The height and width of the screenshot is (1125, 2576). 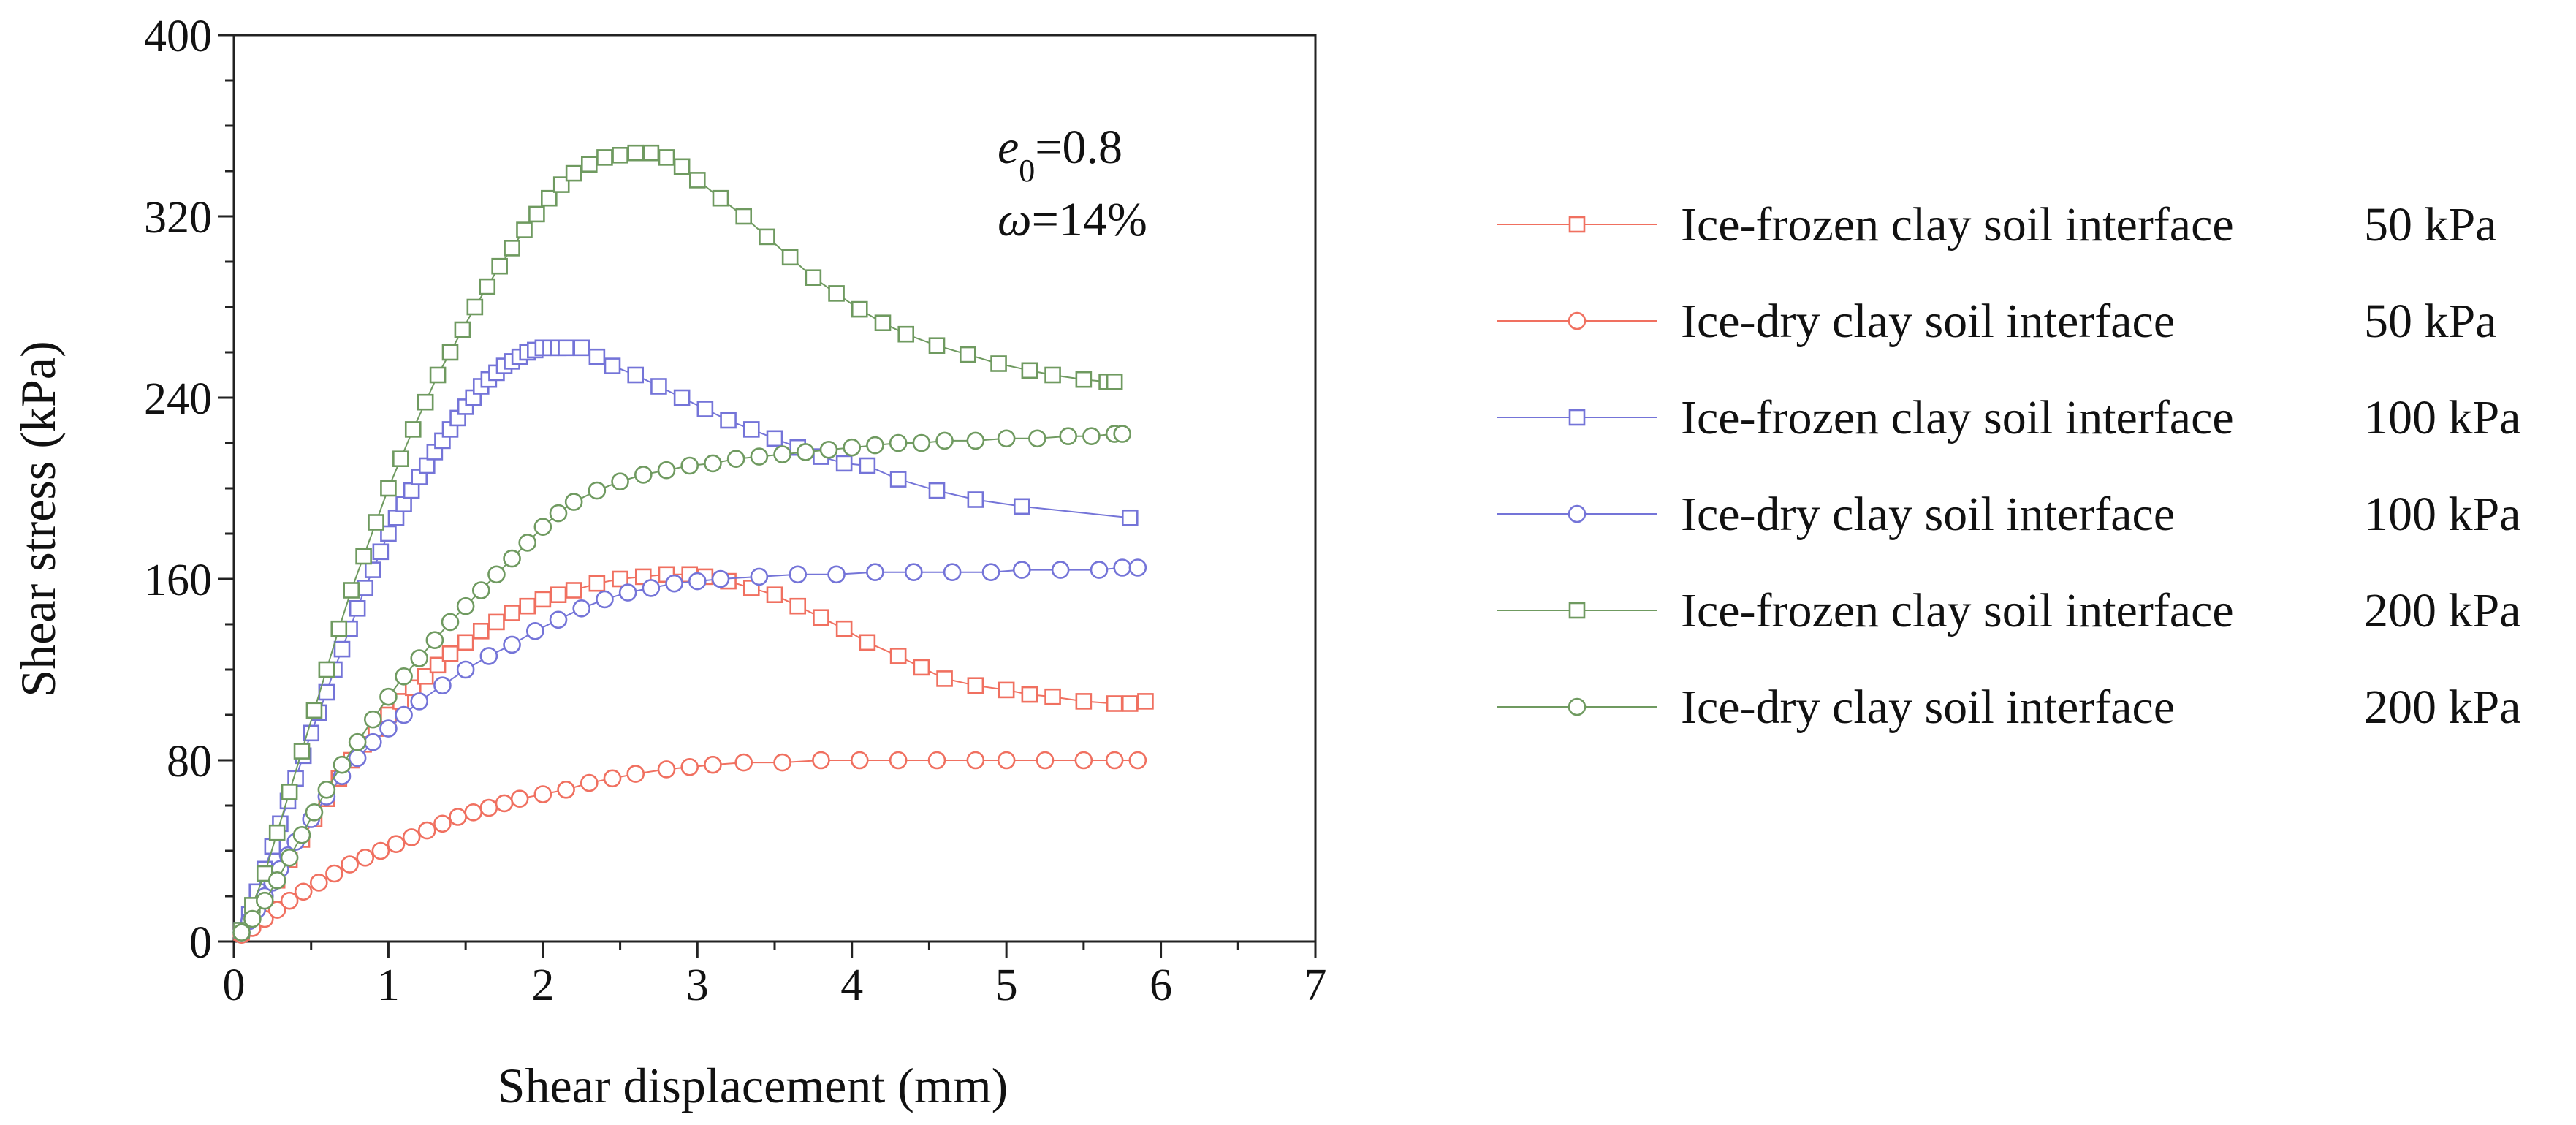 I want to click on y-tick-label: 80, so click(x=190, y=762).